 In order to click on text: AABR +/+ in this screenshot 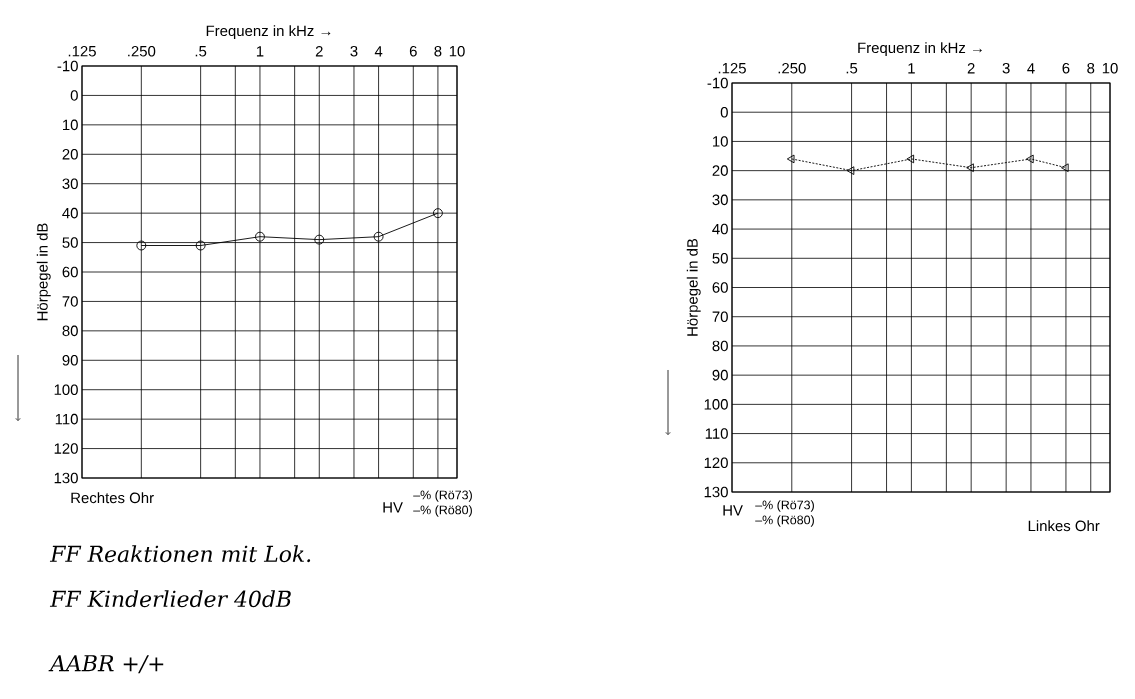, I will do `click(106, 664)`.